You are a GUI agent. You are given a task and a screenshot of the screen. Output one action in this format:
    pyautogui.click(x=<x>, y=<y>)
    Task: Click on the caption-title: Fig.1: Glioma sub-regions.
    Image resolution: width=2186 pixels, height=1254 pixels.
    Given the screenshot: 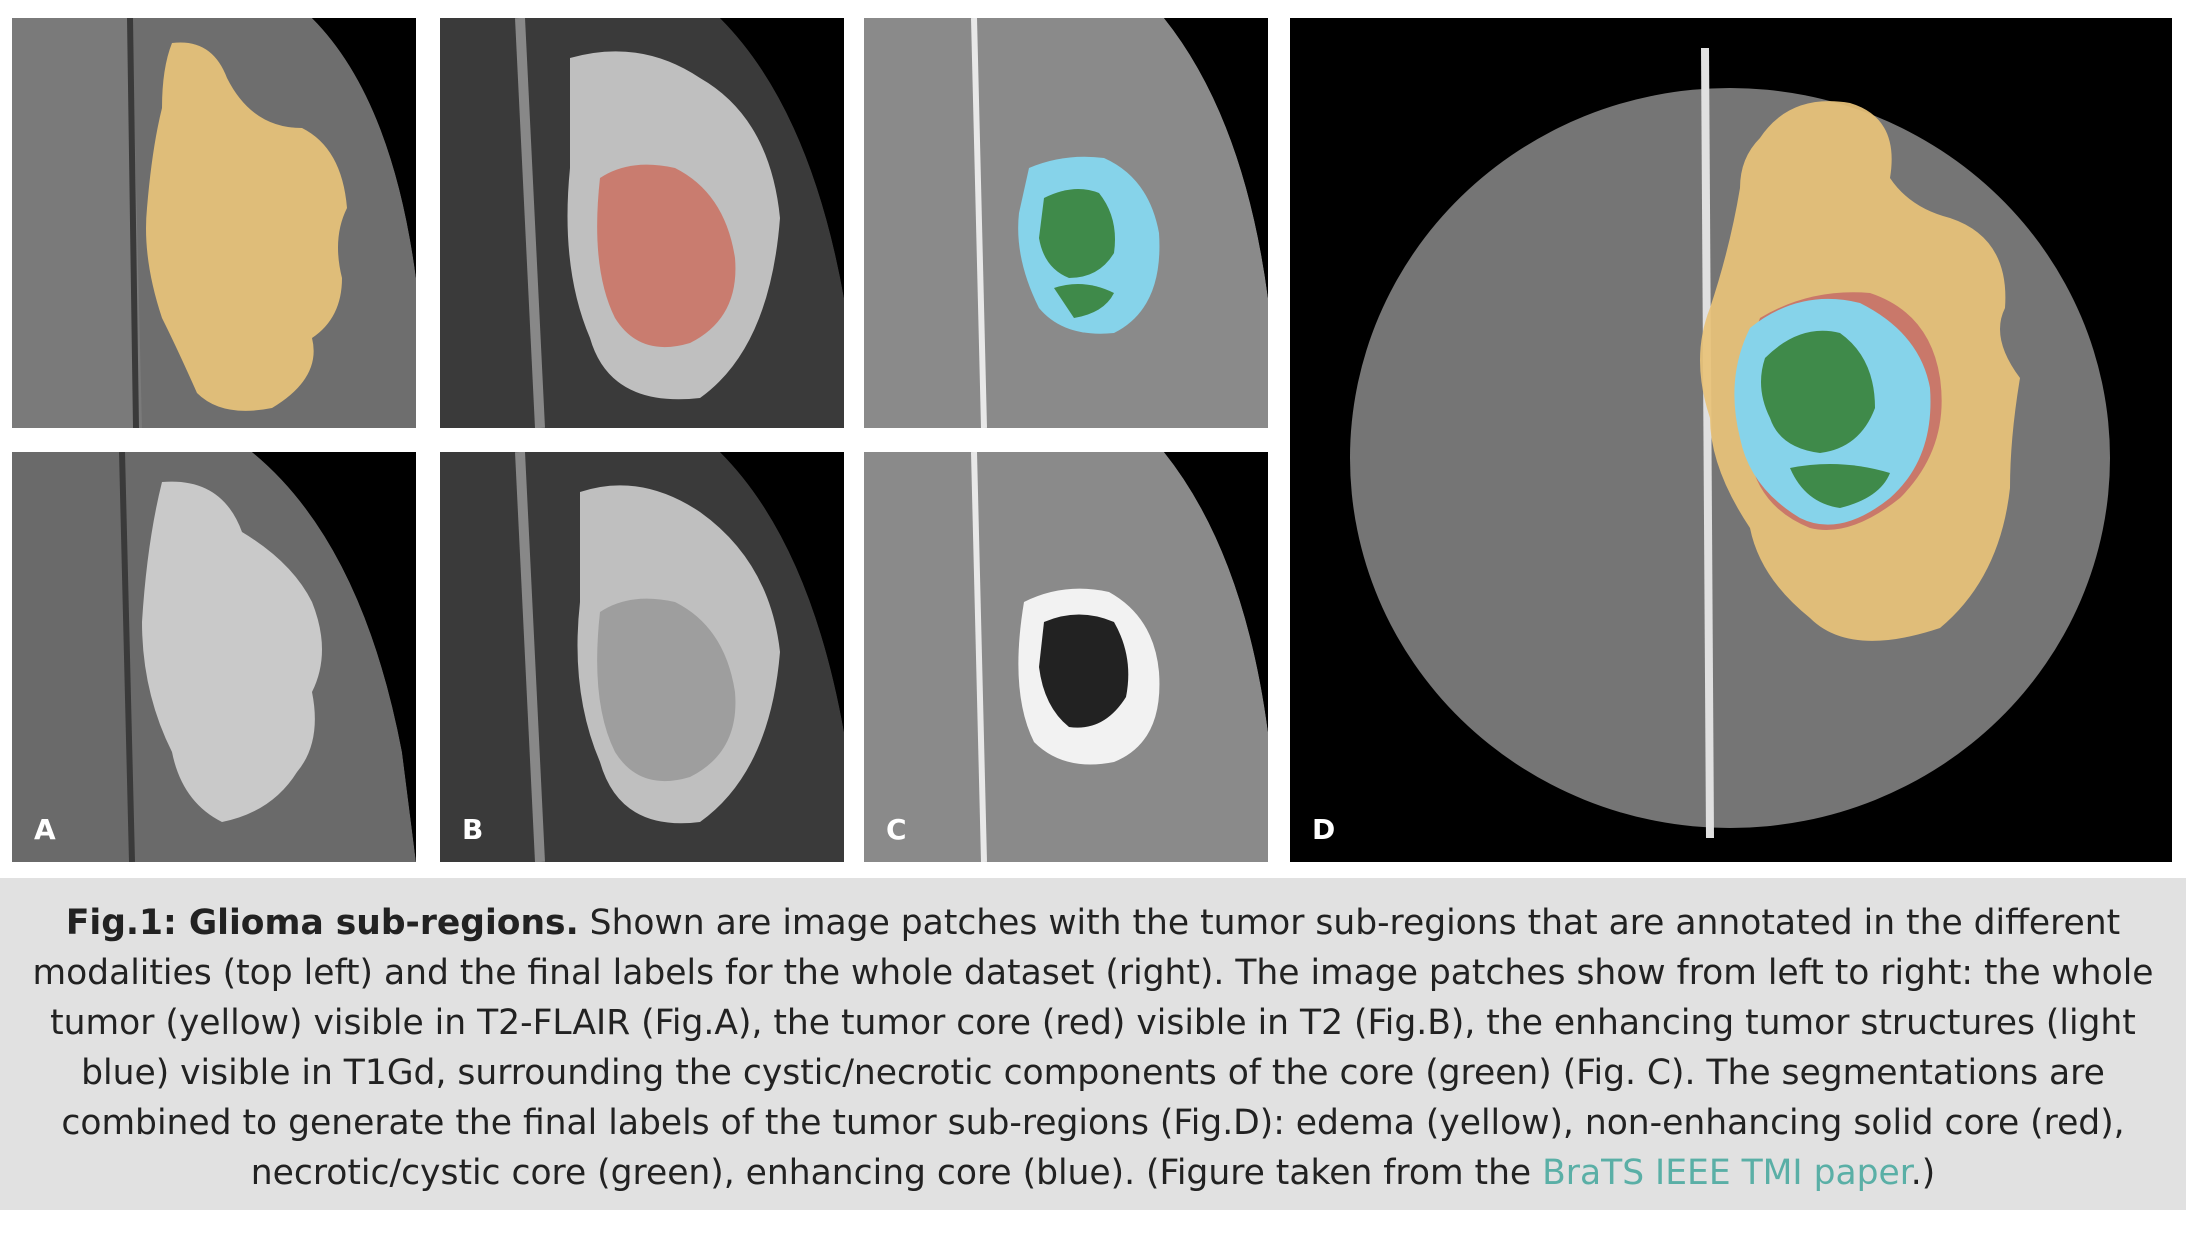 What is the action you would take?
    pyautogui.click(x=322, y=923)
    